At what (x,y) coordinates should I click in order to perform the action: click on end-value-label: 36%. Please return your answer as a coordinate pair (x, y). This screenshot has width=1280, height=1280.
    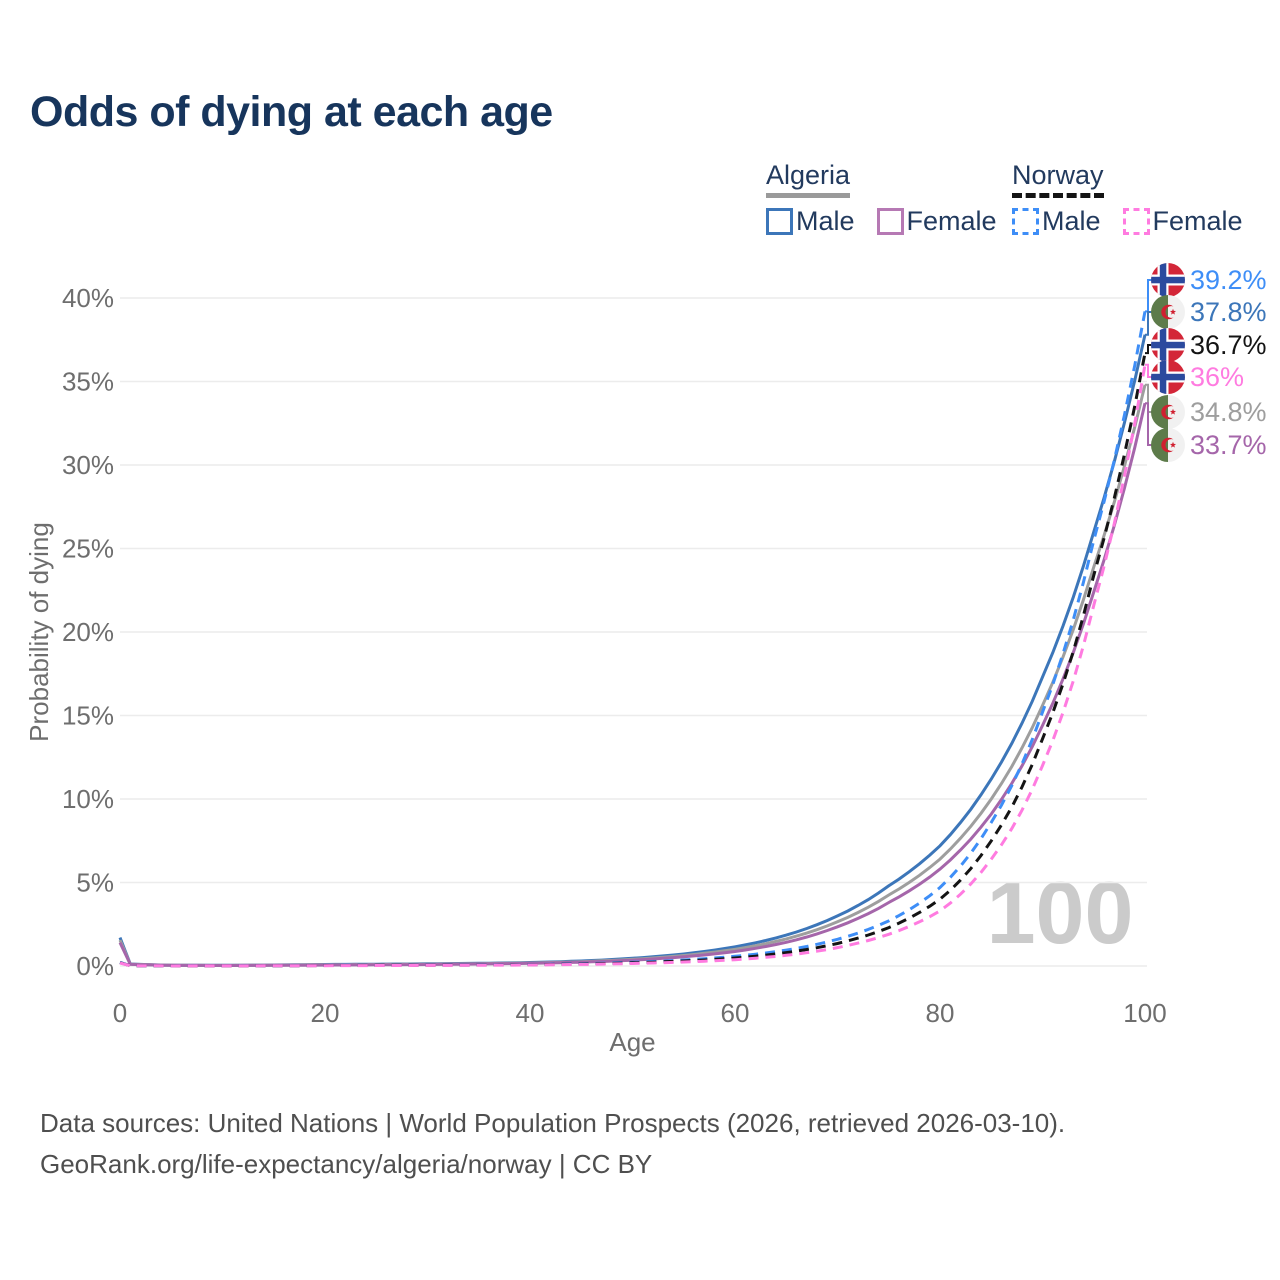
    Looking at the image, I should click on (1217, 377).